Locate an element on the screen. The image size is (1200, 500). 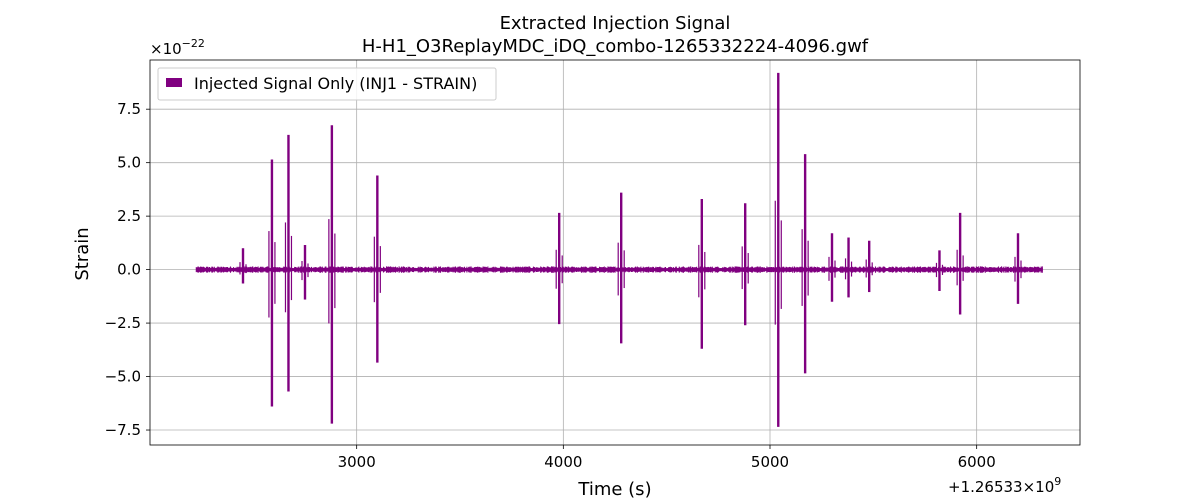
y-tick-label: 0.0 is located at coordinates (129, 270).